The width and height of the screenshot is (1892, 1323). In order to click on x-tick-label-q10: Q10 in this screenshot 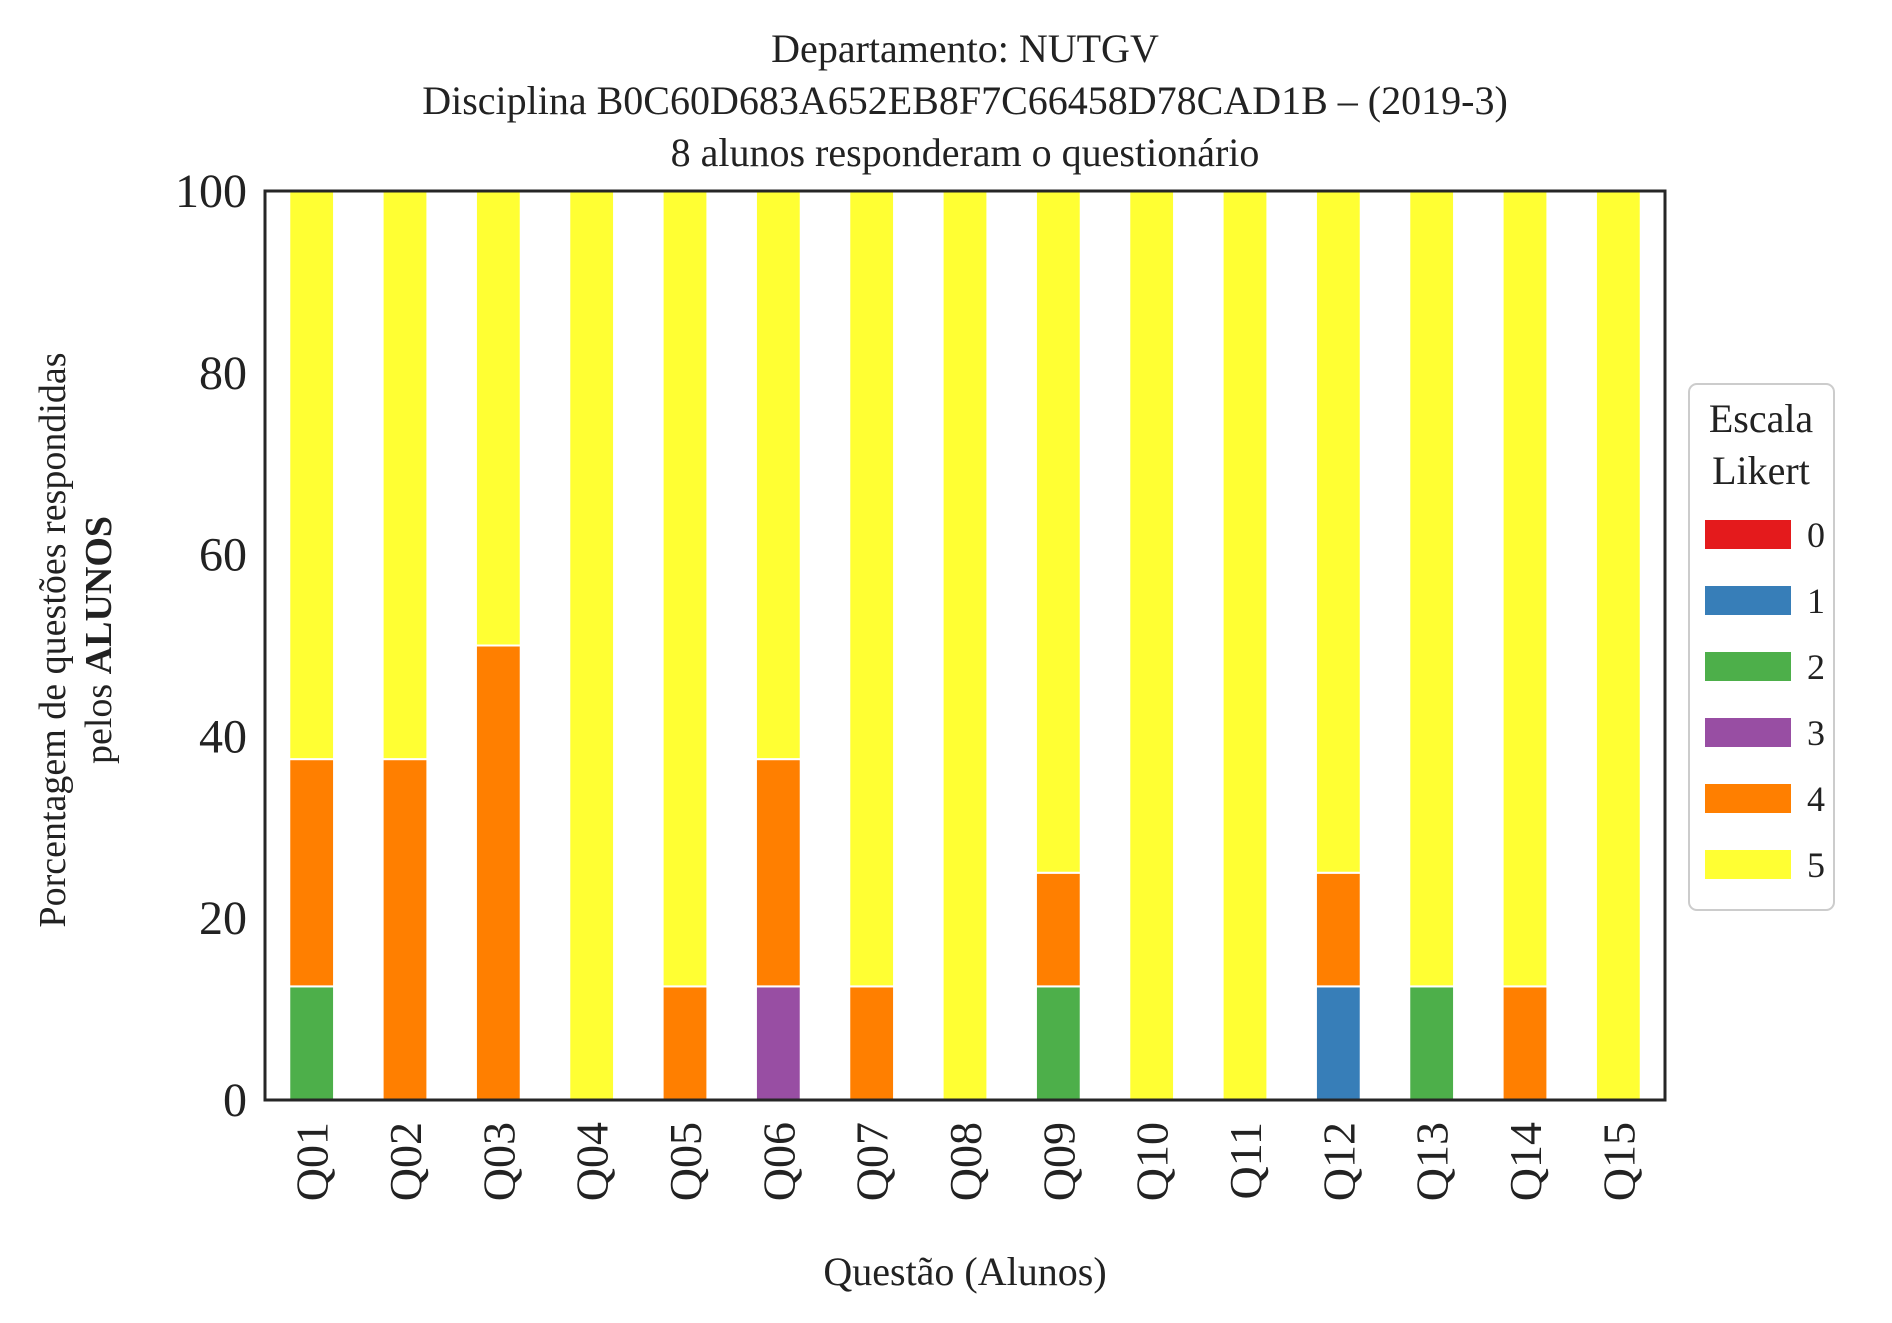, I will do `click(1152, 1161)`.